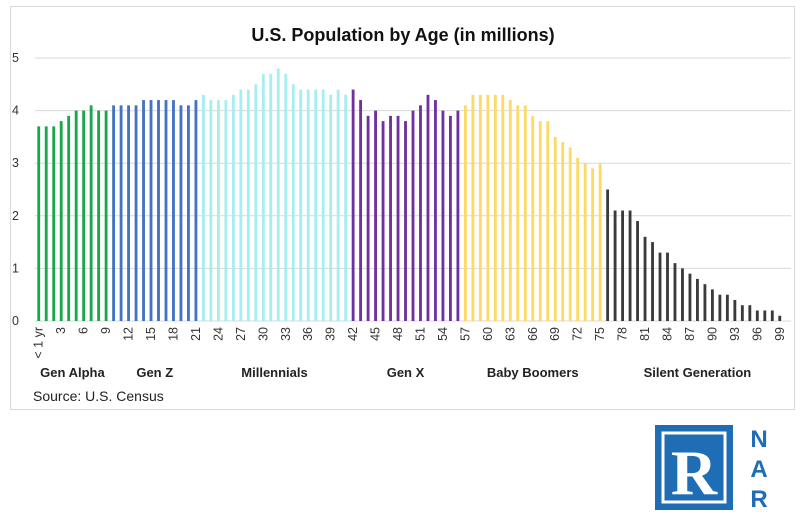 The width and height of the screenshot is (800, 521). Describe the element at coordinates (406, 372) in the screenshot. I see `generation-label: Gen X` at that location.